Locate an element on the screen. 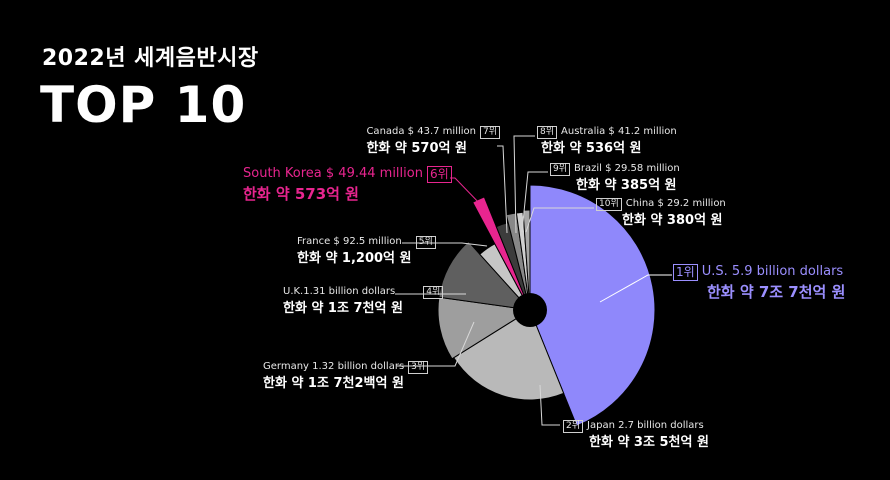 This screenshot has height=480, width=890. leader-line-china is located at coordinates (559, 220).